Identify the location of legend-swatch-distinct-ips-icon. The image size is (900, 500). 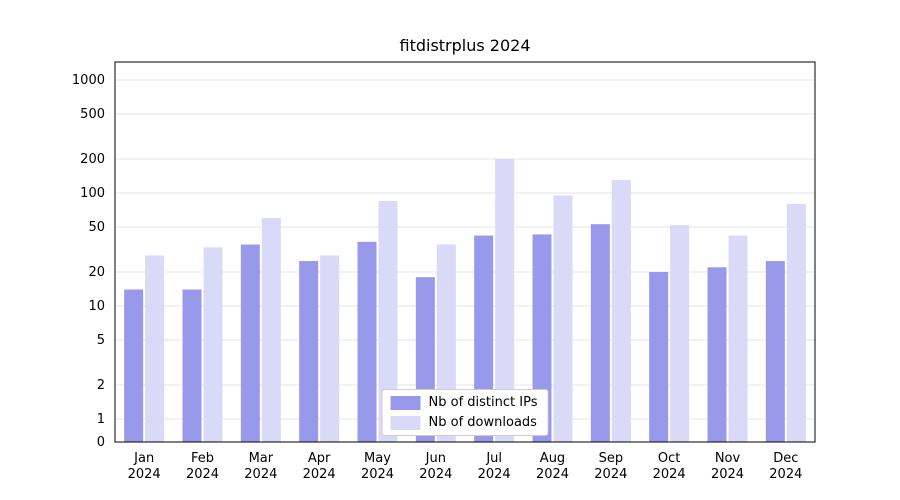
(405, 402).